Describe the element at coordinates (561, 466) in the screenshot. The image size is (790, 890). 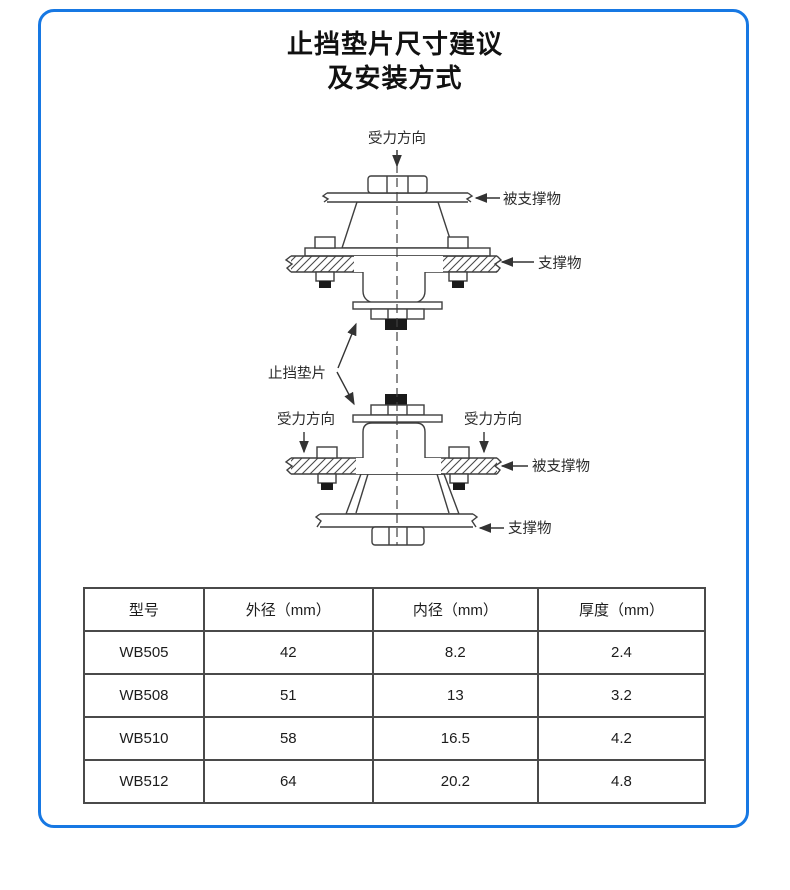
I see `supported-object-bottom-label: 被支撑物` at that location.